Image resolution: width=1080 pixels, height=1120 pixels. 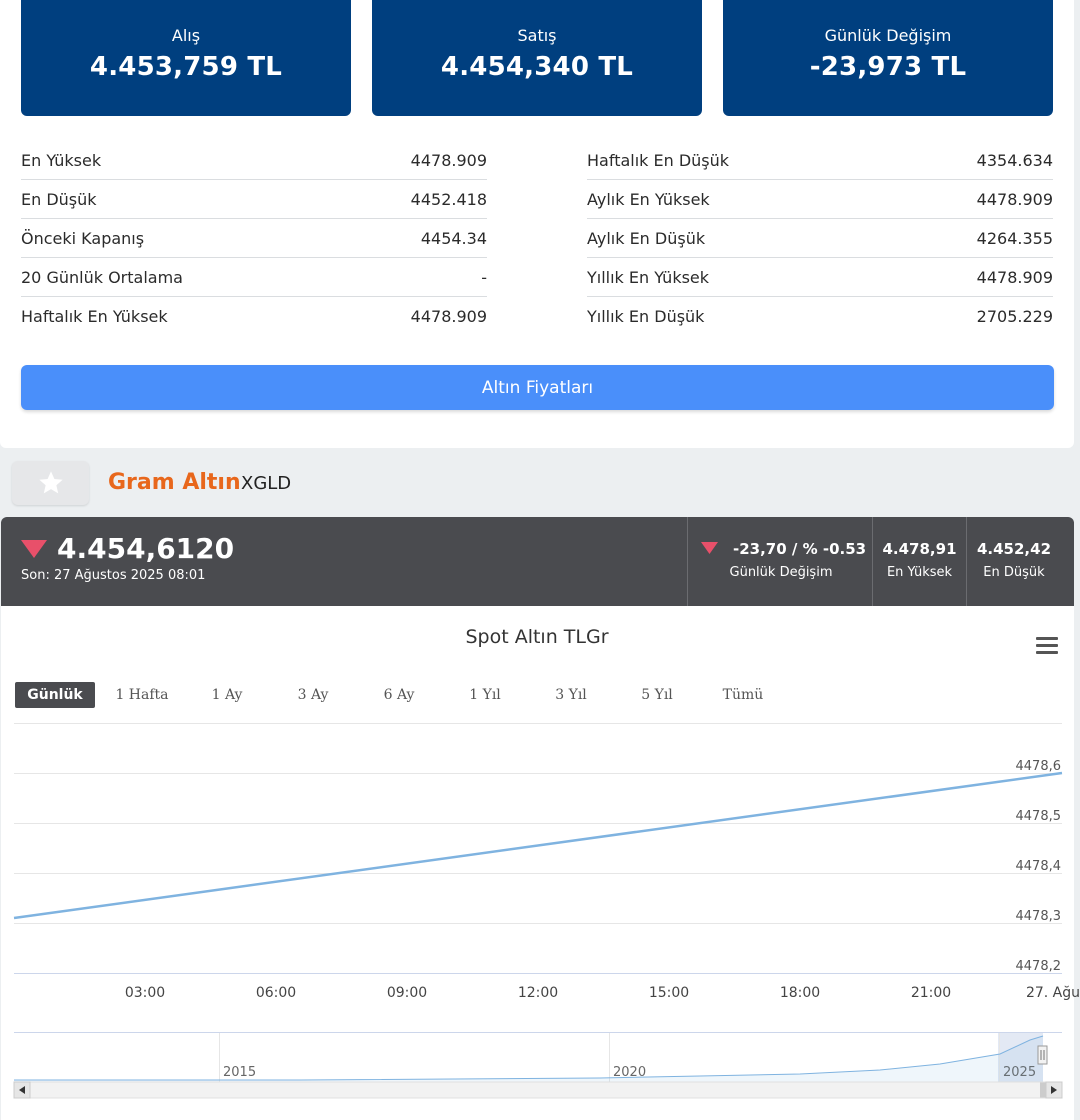 What do you see at coordinates (1043, 1090) in the screenshot?
I see `scrollbar-thumb` at bounding box center [1043, 1090].